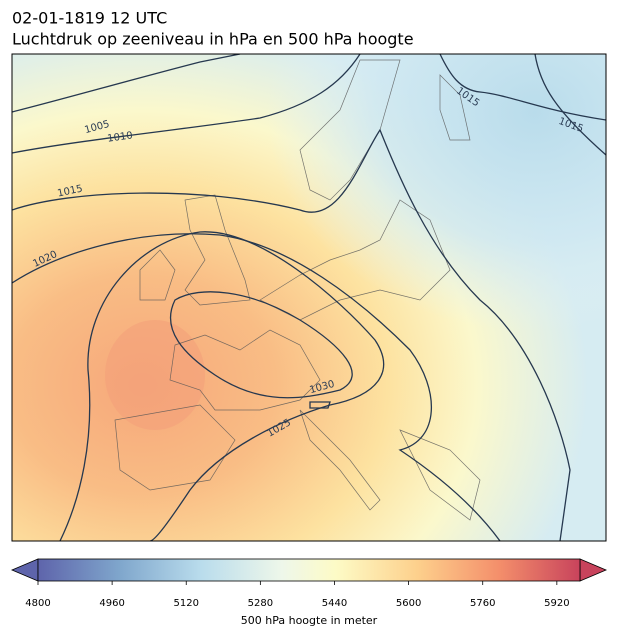 The image size is (618, 643). What do you see at coordinates (309, 620) in the screenshot?
I see `colorbar-label: 500 hPa hoogte in meter` at bounding box center [309, 620].